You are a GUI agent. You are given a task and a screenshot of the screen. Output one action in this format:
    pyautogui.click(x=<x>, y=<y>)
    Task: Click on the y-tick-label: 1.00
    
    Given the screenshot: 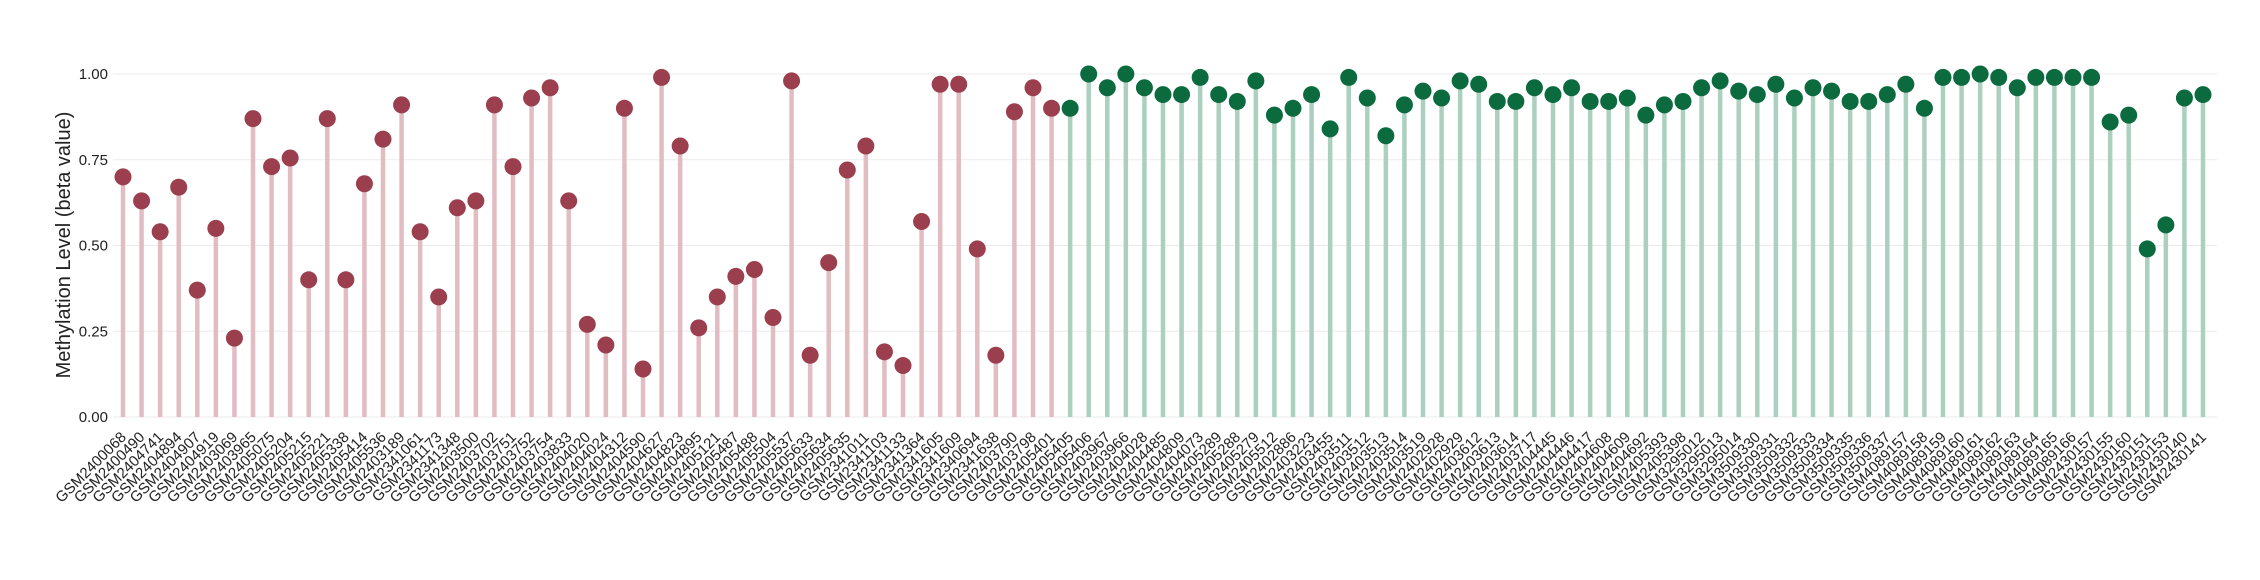 What is the action you would take?
    pyautogui.click(x=93, y=74)
    